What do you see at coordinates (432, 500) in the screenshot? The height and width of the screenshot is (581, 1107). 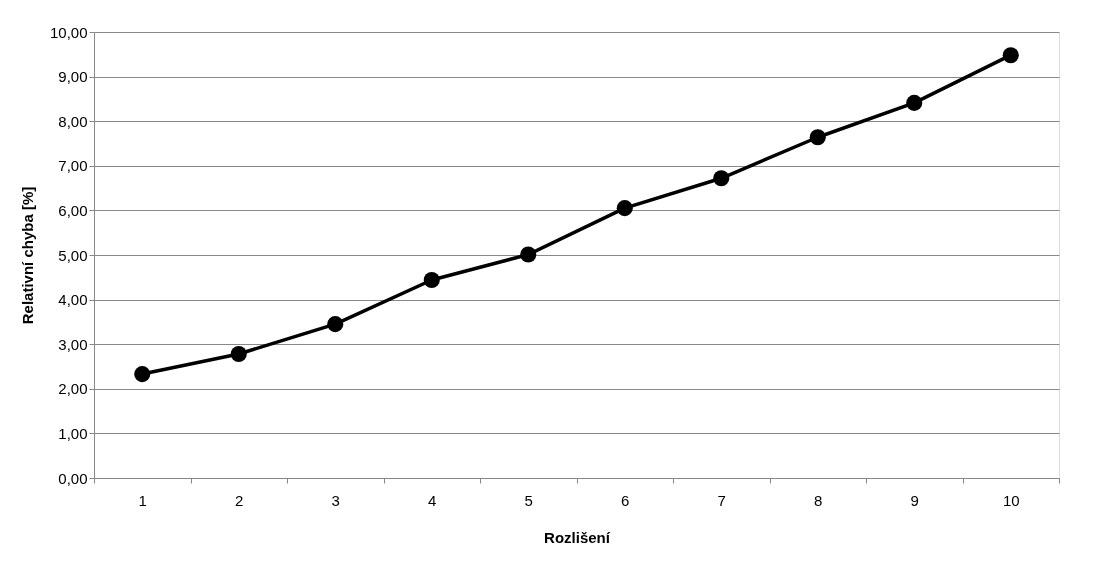 I see `x-tick-label: 4` at bounding box center [432, 500].